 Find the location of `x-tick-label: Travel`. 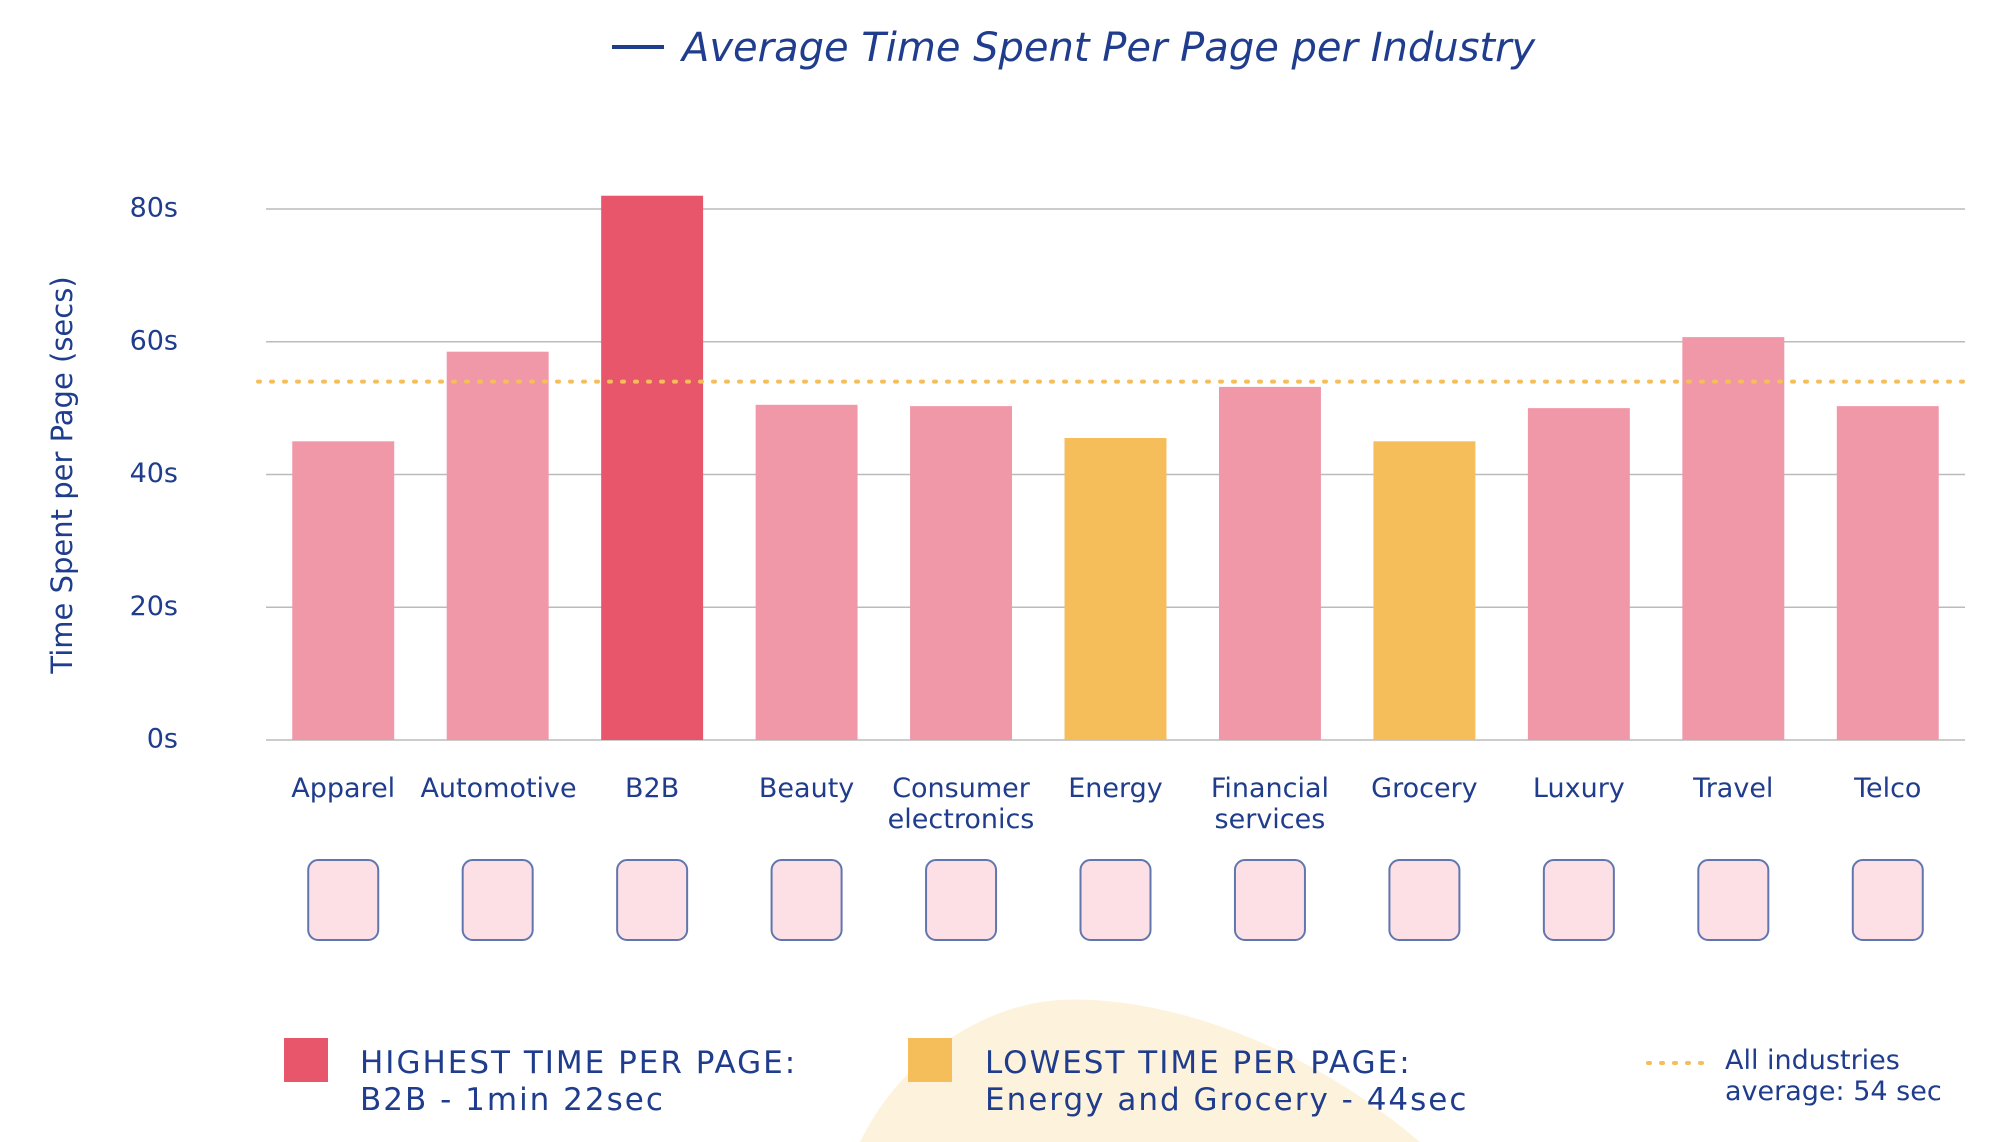

x-tick-label: Travel is located at coordinates (1733, 788).